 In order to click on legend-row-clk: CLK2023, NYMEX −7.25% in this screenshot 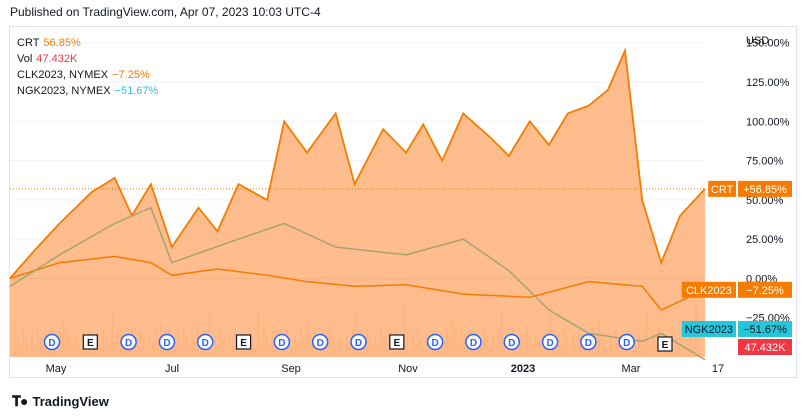, I will do `click(87, 75)`.